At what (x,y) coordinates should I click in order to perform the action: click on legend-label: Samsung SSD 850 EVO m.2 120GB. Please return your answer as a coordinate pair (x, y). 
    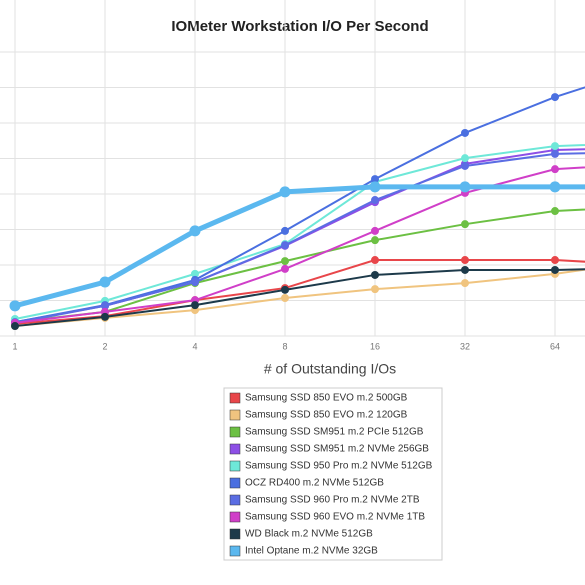
    Looking at the image, I should click on (326, 415).